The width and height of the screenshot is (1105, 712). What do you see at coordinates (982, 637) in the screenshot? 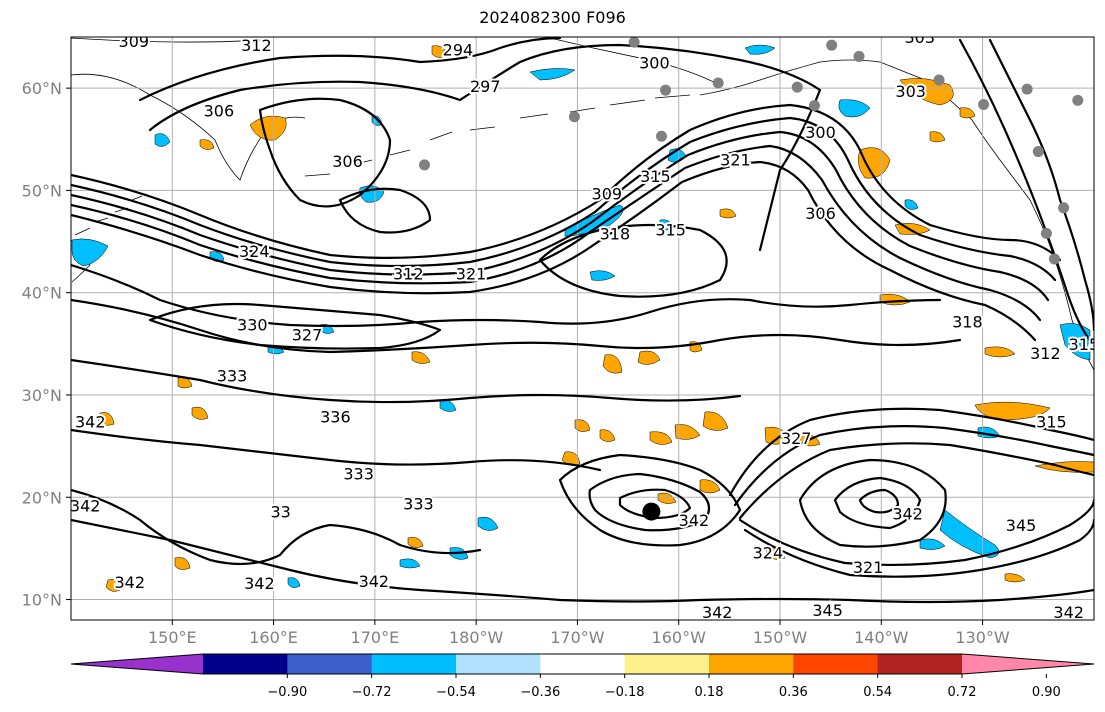
I see `longitude-label: 130°W` at bounding box center [982, 637].